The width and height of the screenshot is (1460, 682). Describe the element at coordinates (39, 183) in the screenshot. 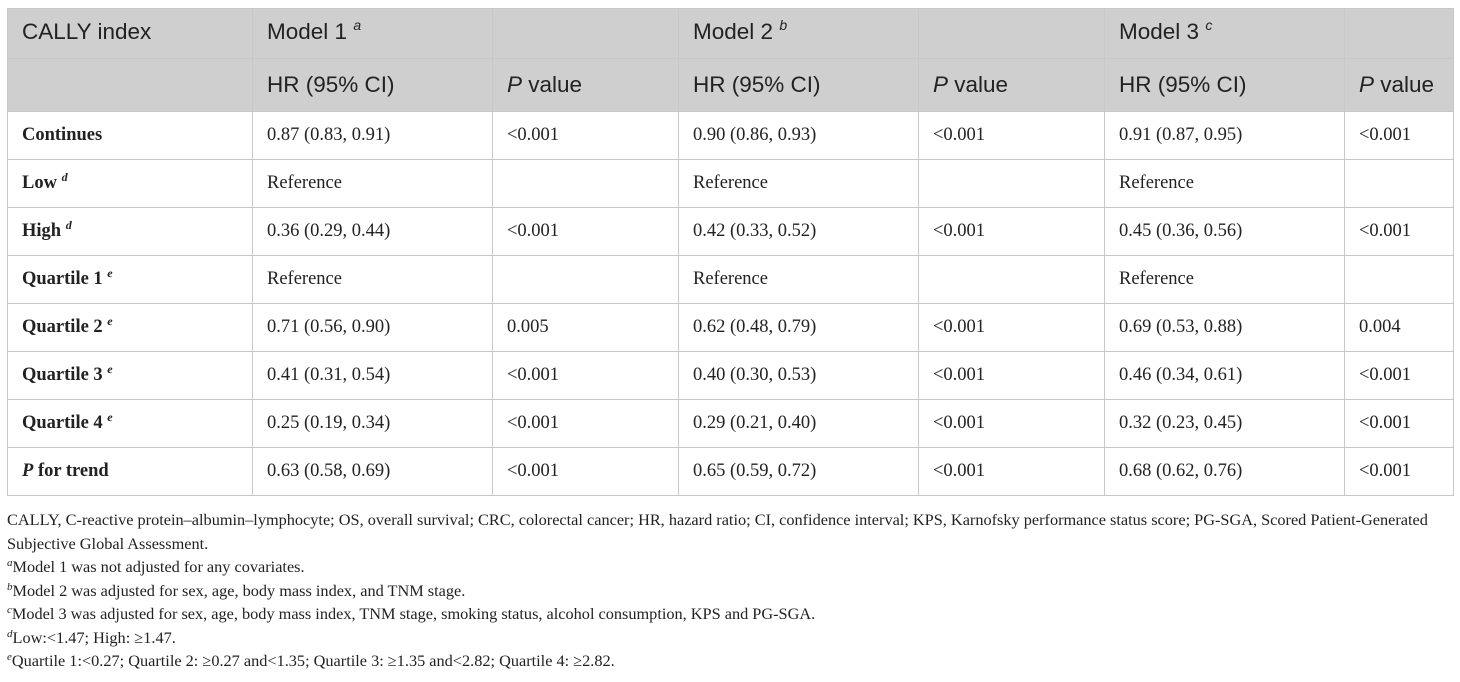

I see `row-label-text: Low` at that location.